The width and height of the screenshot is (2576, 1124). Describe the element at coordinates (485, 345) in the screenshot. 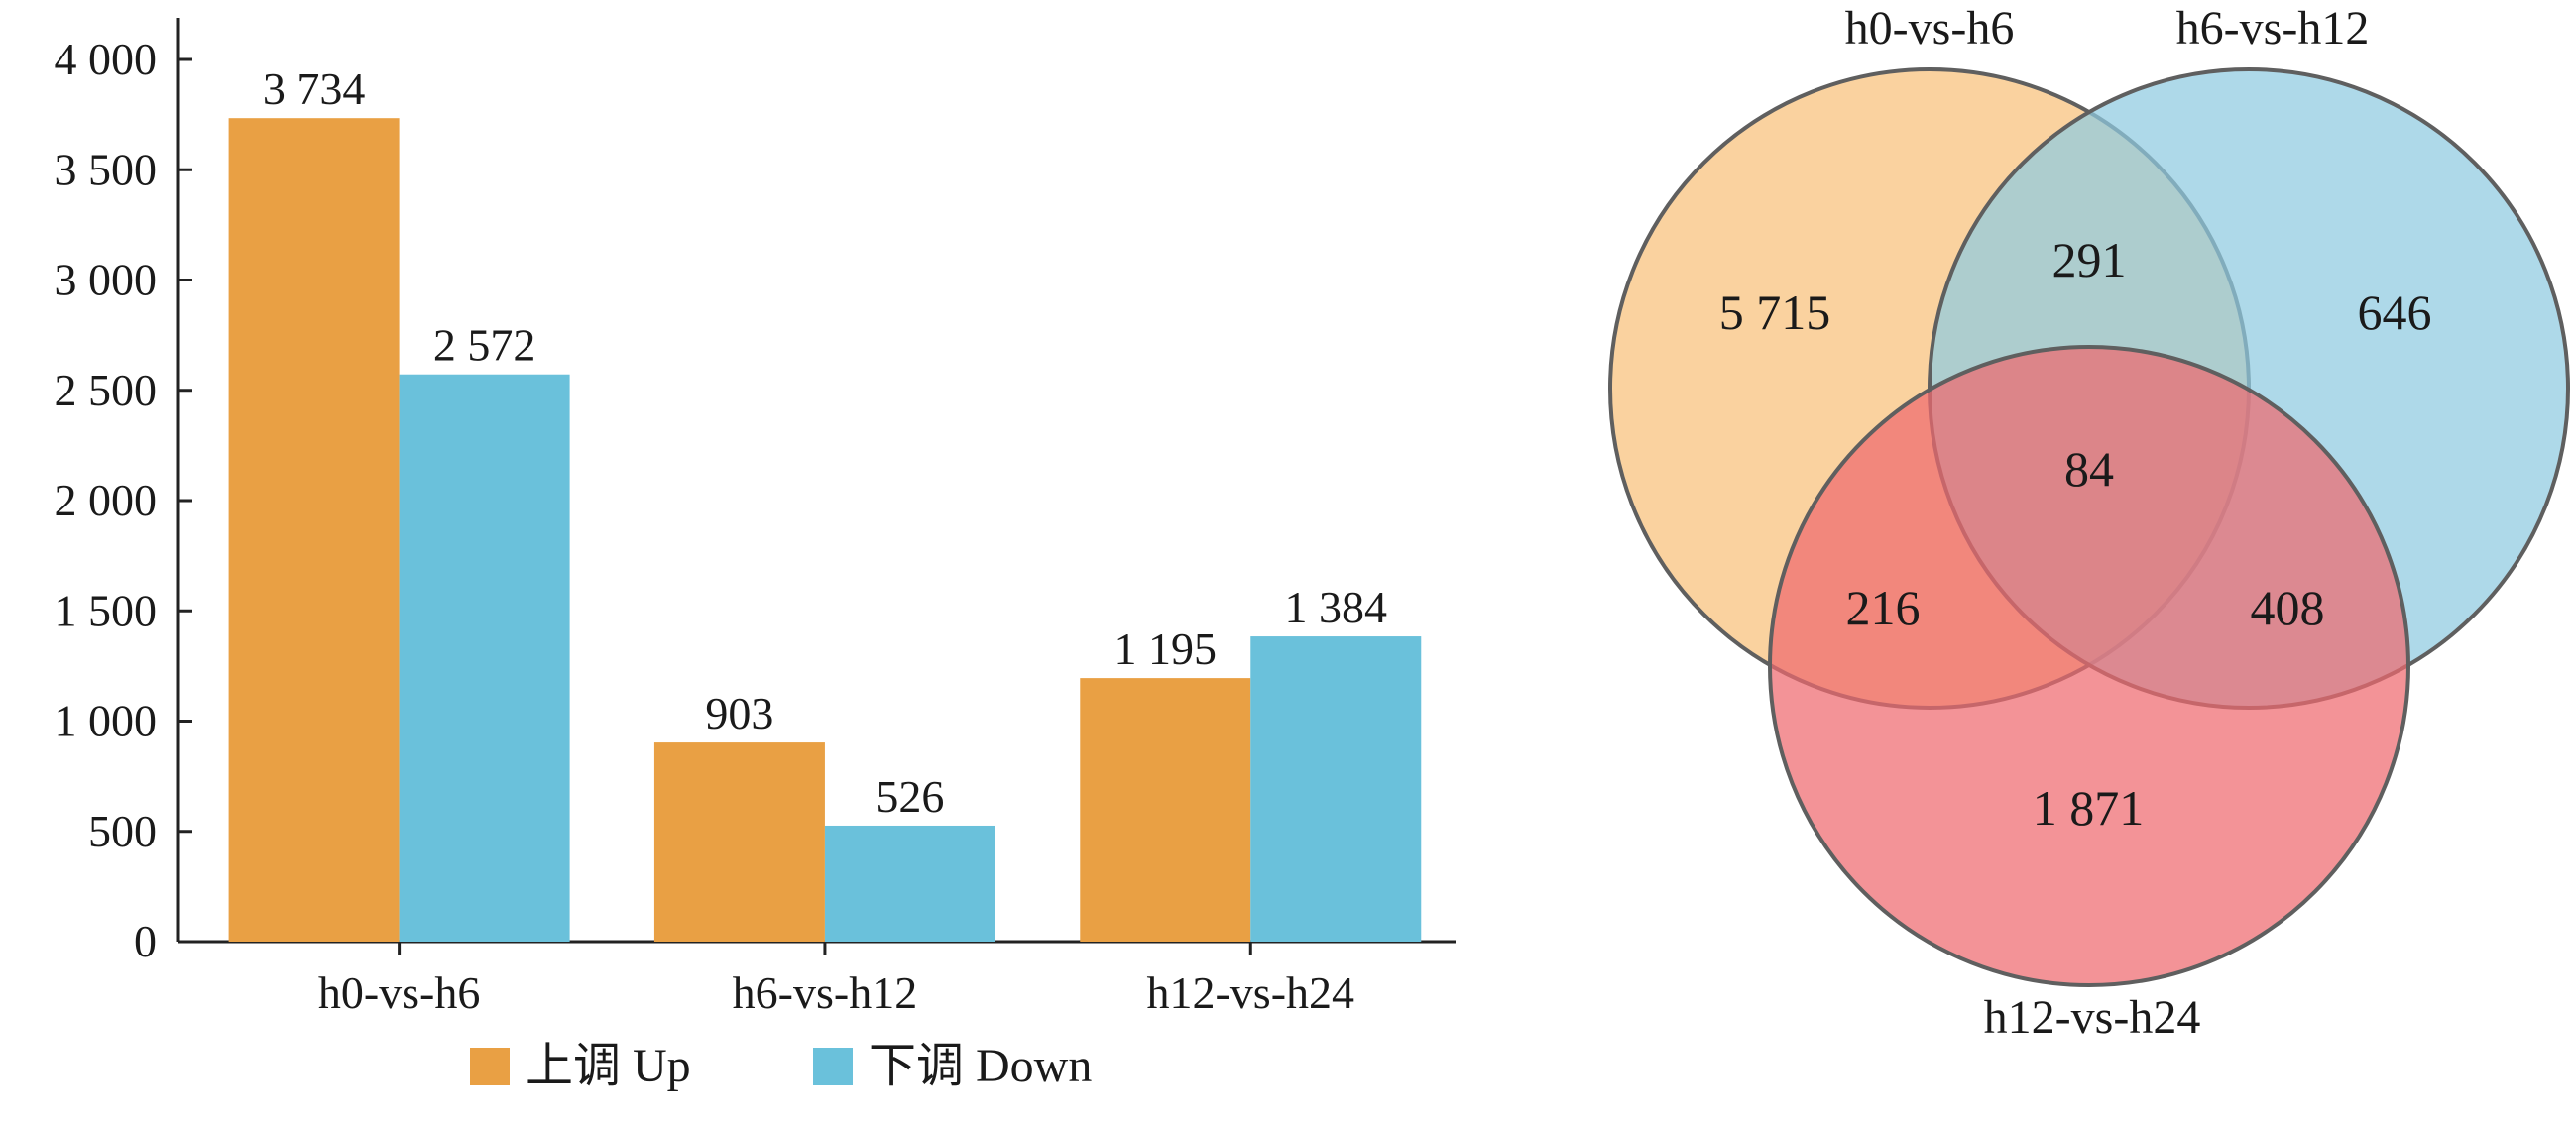

I see `bar-data-label: 2 572` at that location.